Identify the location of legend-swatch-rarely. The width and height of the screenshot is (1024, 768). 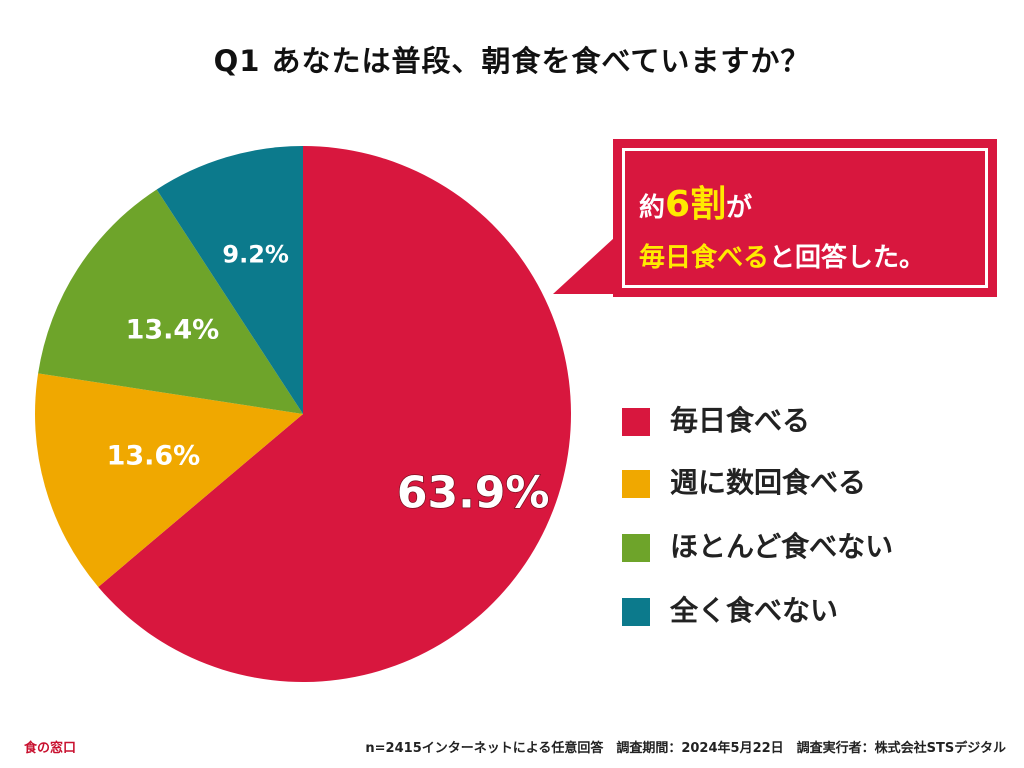
(636, 548).